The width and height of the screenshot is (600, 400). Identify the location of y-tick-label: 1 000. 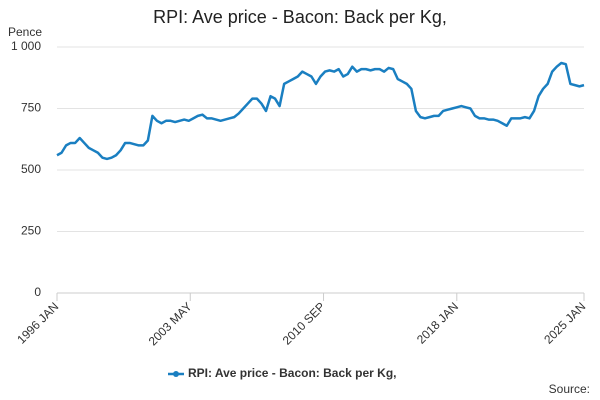
(26, 46).